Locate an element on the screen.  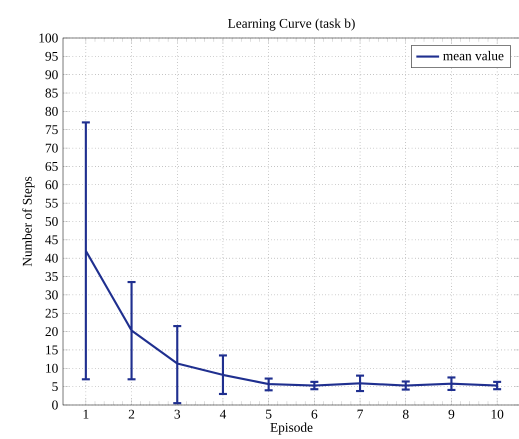
x-tick-label: 9 is located at coordinates (451, 414).